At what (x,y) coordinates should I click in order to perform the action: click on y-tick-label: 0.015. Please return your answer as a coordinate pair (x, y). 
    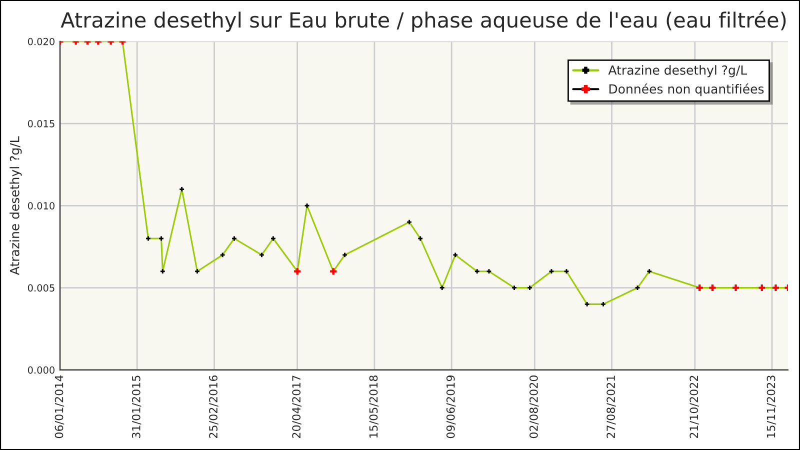
    Looking at the image, I should click on (41, 124).